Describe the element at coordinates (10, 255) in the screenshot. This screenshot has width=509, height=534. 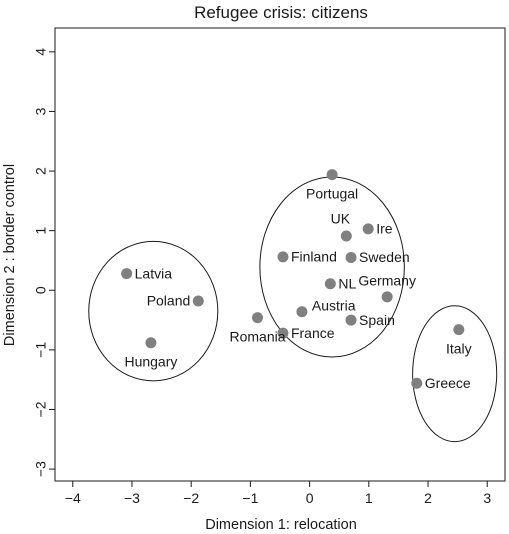
I see `y-axis-label: Dimension 2 : border control` at that location.